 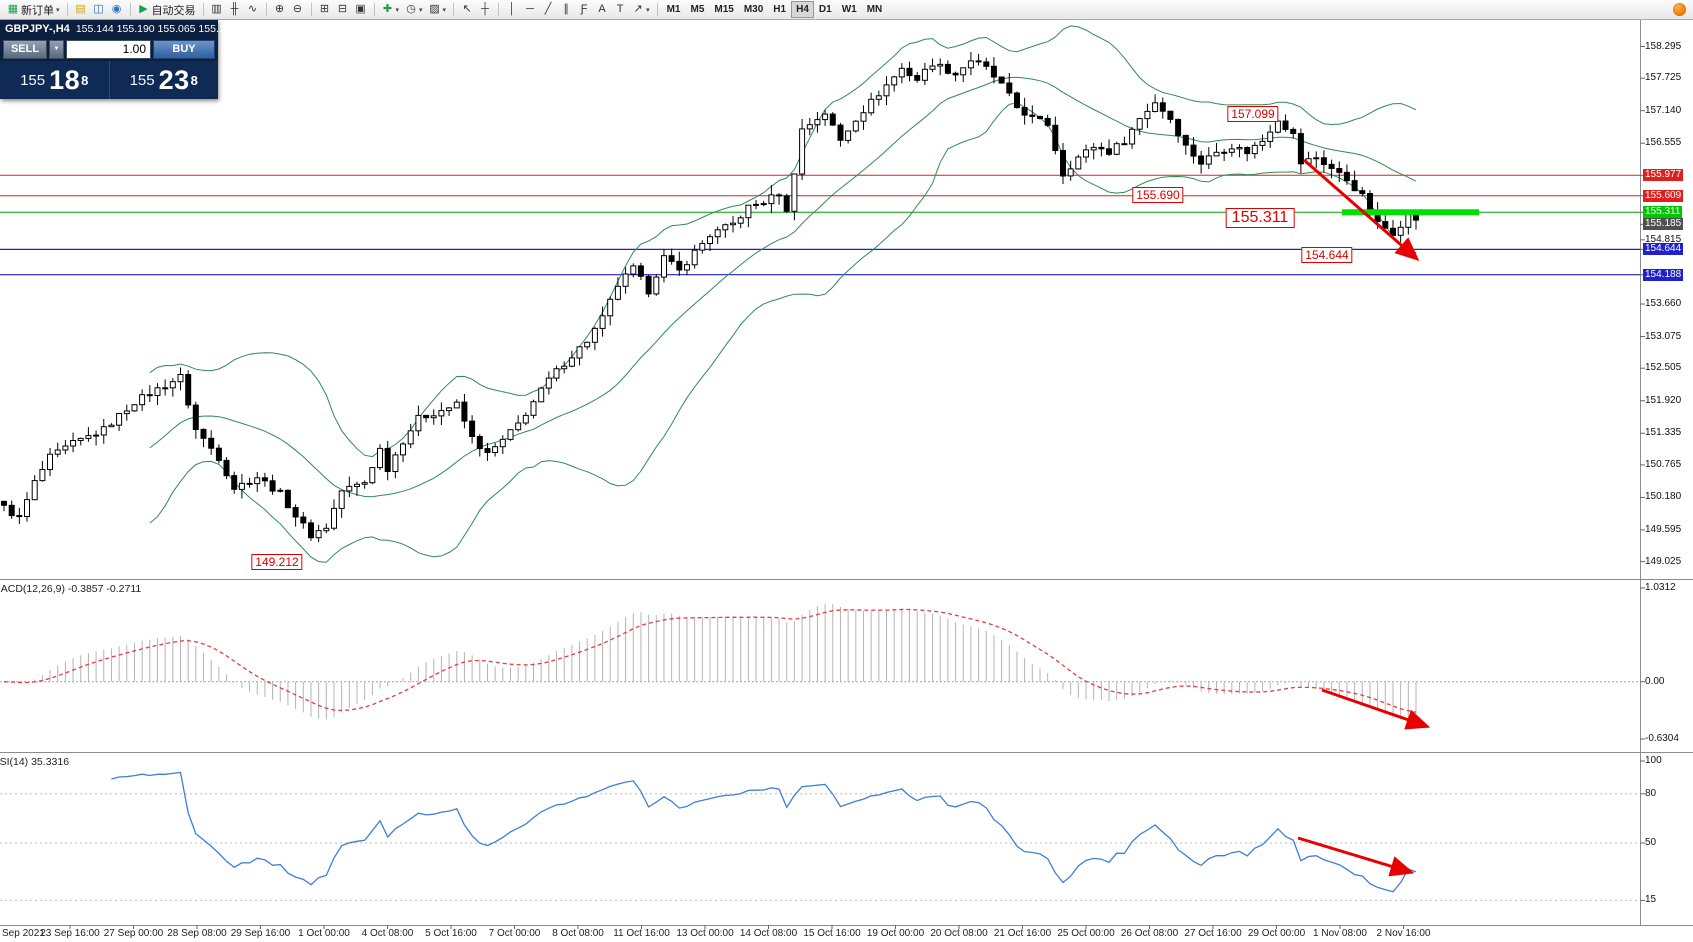 What do you see at coordinates (514, 933) in the screenshot?
I see `time-axis-label: 7 Oct 00:00` at bounding box center [514, 933].